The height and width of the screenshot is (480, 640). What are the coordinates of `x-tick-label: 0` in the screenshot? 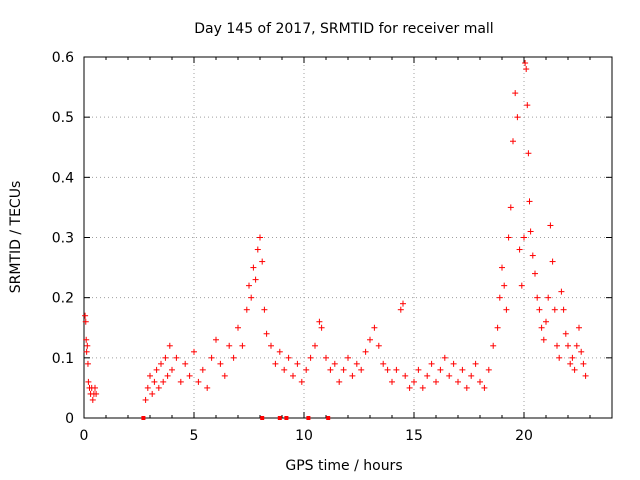 It's located at (84, 436).